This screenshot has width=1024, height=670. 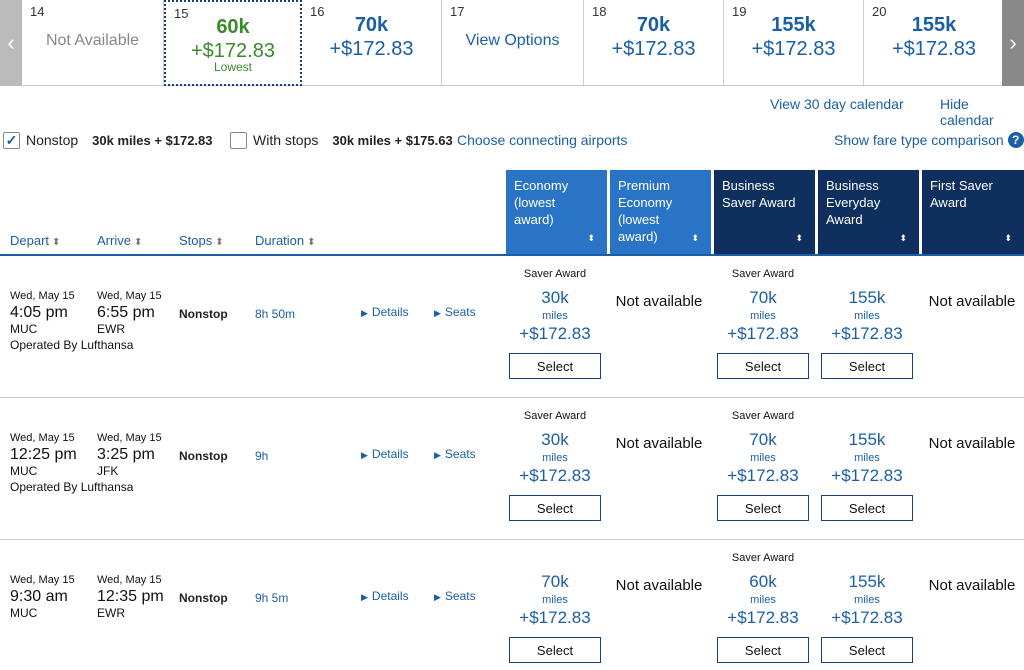 What do you see at coordinates (556, 212) in the screenshot?
I see `cabin-header-economy: Economy (lowest award) ⬍` at bounding box center [556, 212].